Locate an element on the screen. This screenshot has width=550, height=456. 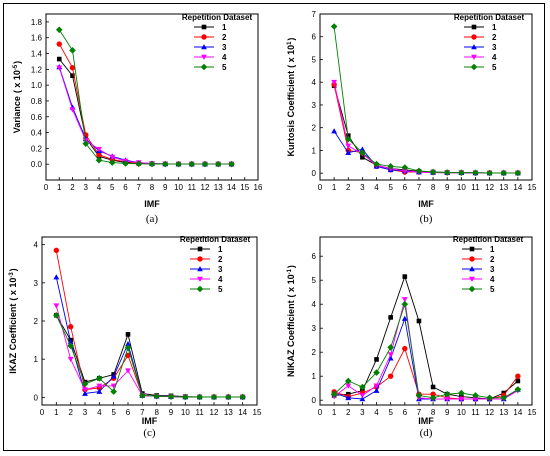
x-tick-label: 1 is located at coordinates (334, 187).